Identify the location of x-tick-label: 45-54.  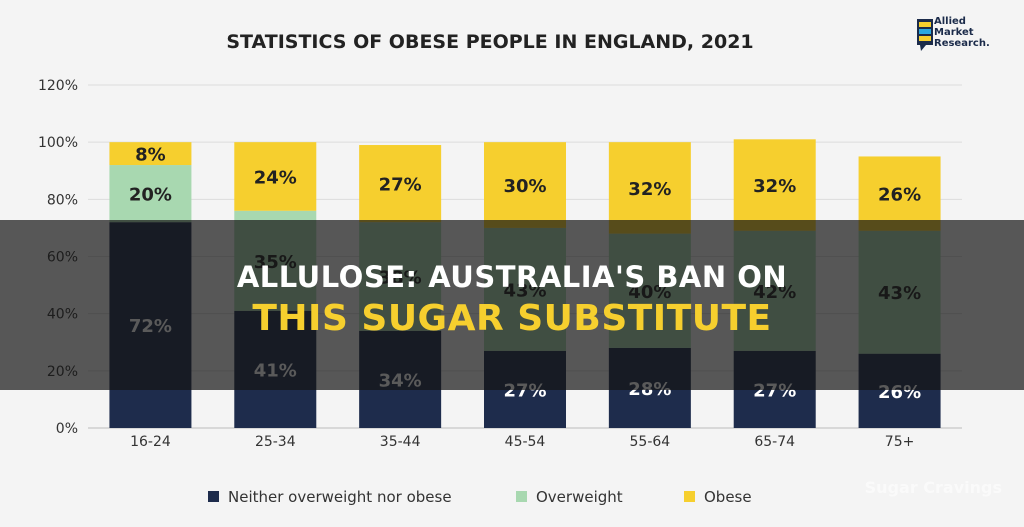
(525, 442).